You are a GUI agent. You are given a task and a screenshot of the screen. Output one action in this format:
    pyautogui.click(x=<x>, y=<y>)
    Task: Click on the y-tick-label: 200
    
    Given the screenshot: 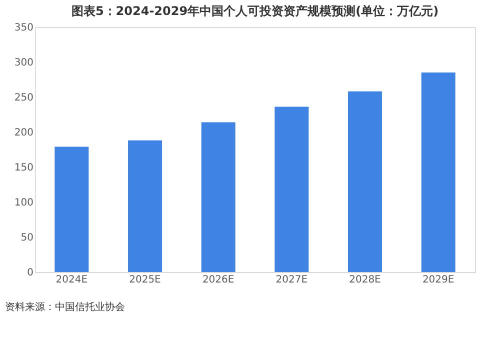 What is the action you would take?
    pyautogui.click(x=24, y=133)
    